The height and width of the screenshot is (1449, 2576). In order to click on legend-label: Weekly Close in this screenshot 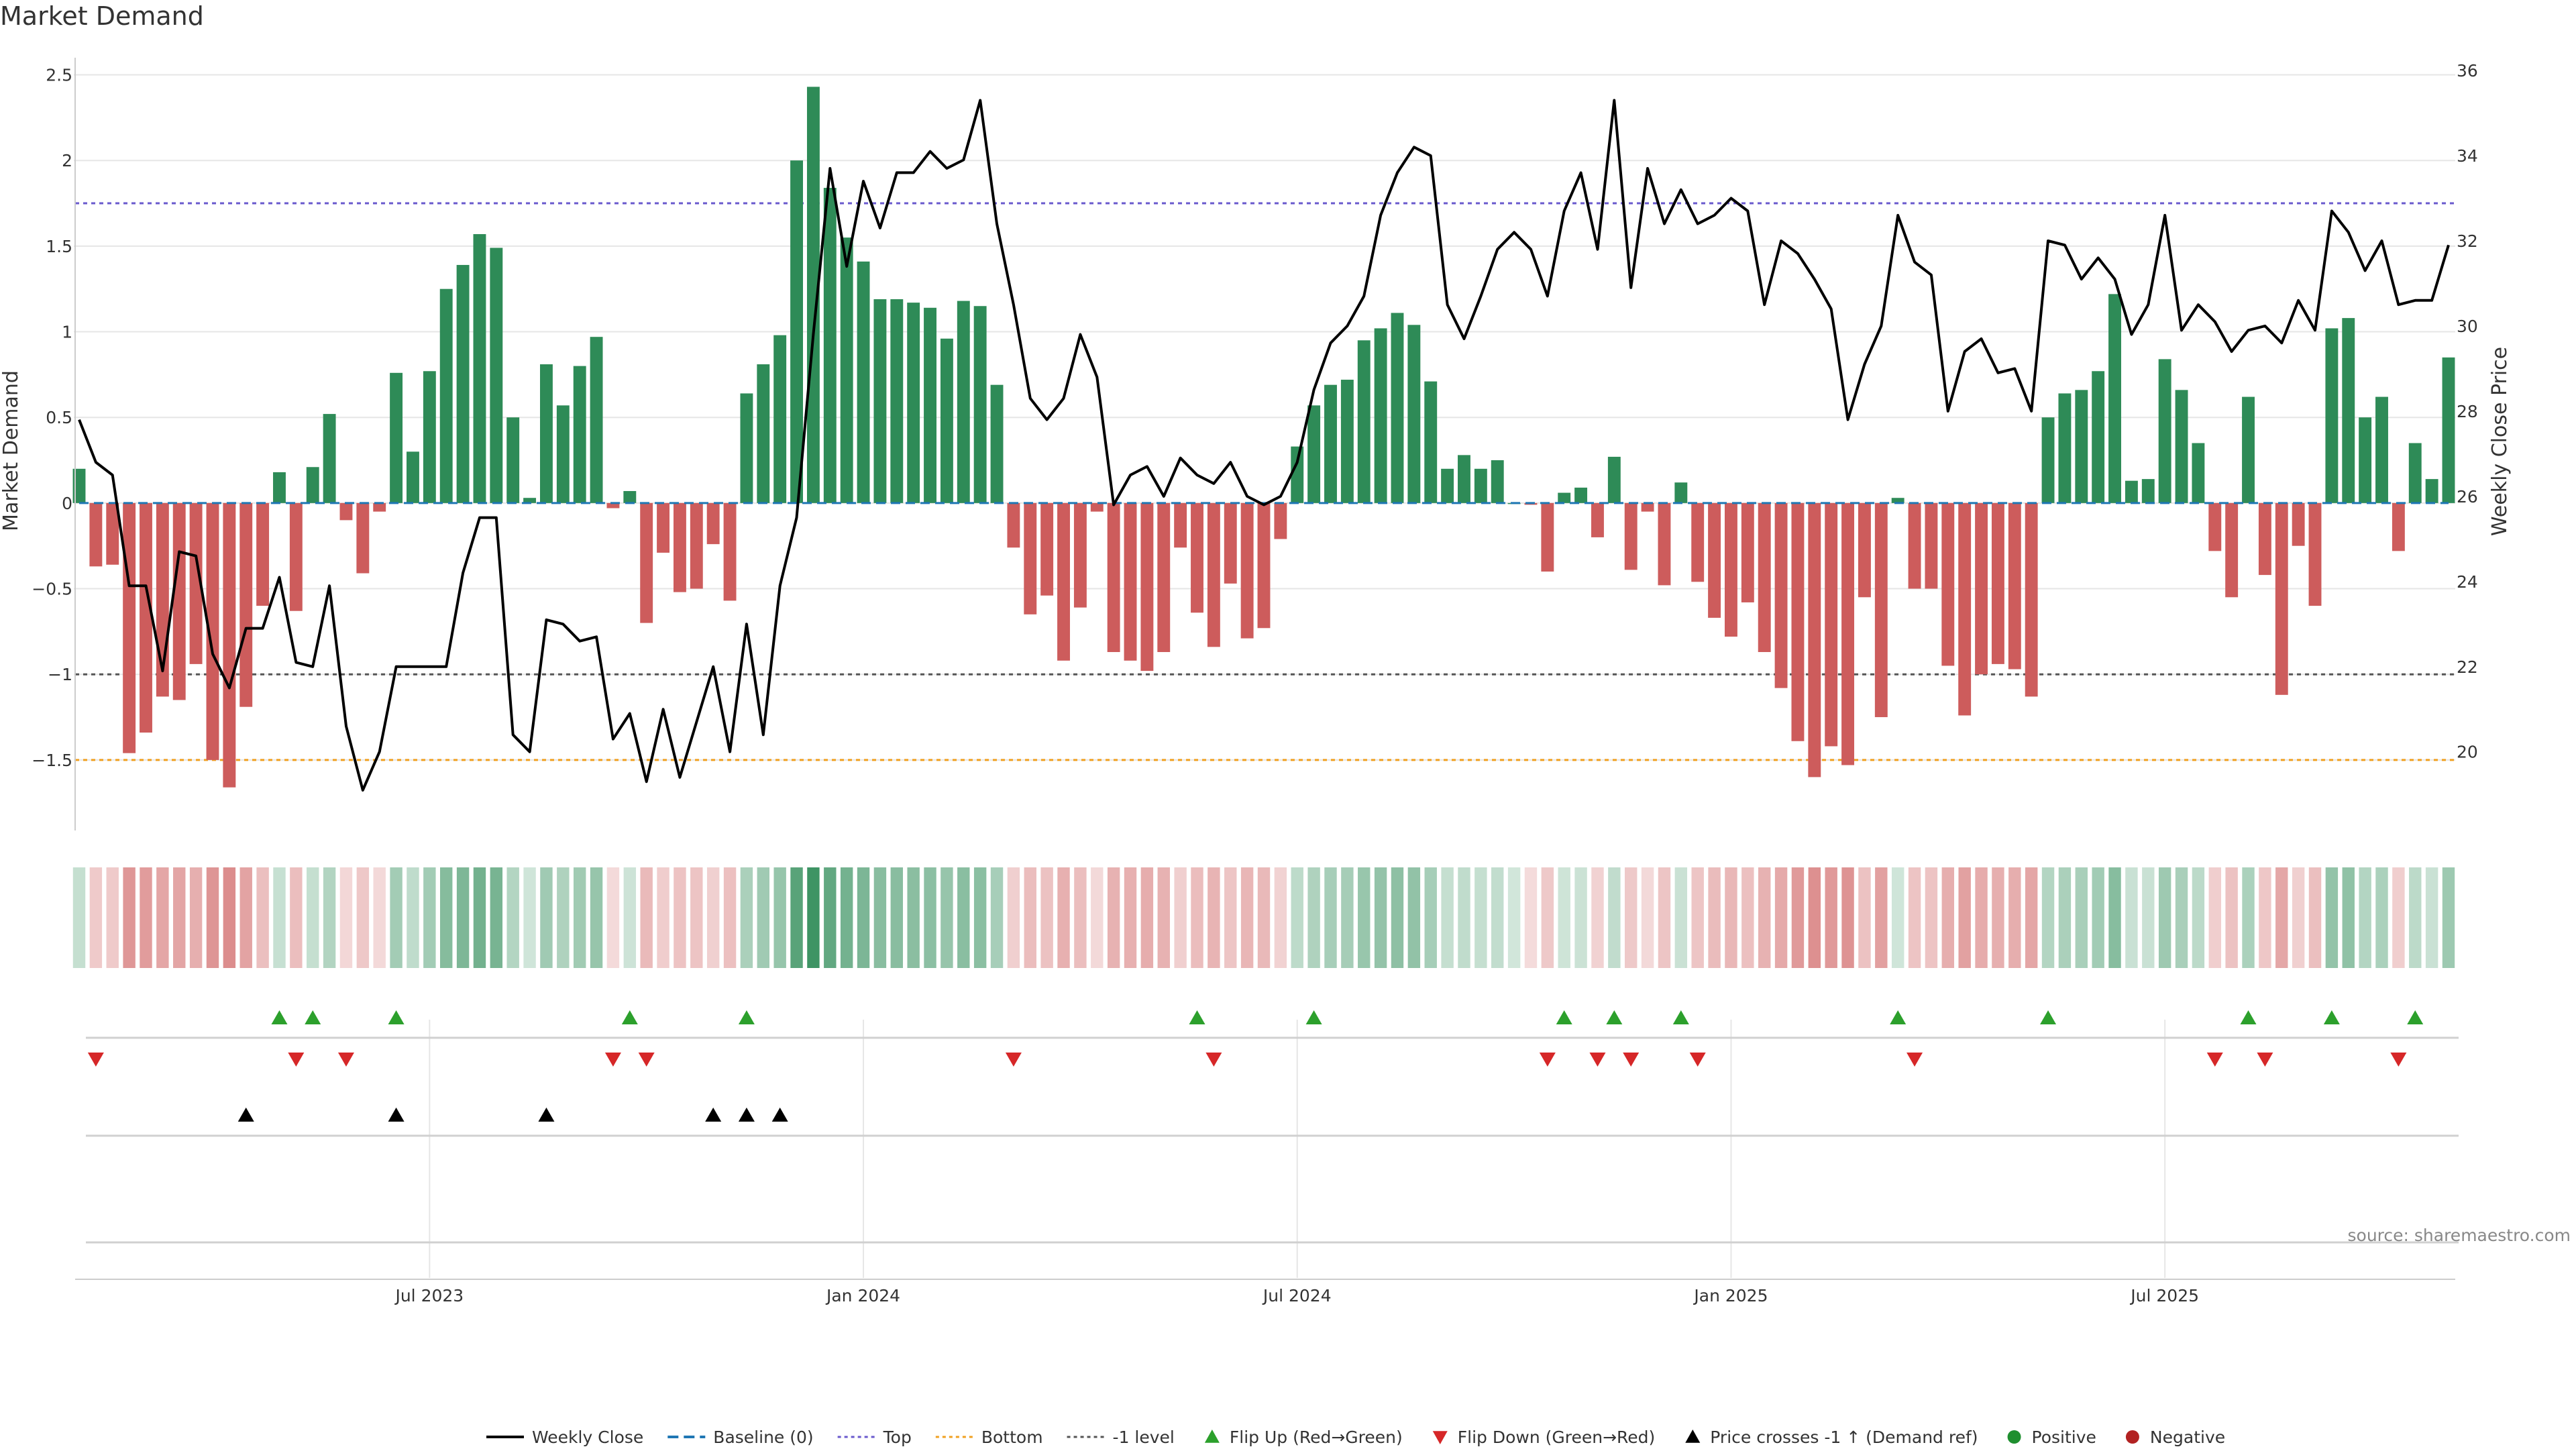, I will do `click(587, 1437)`.